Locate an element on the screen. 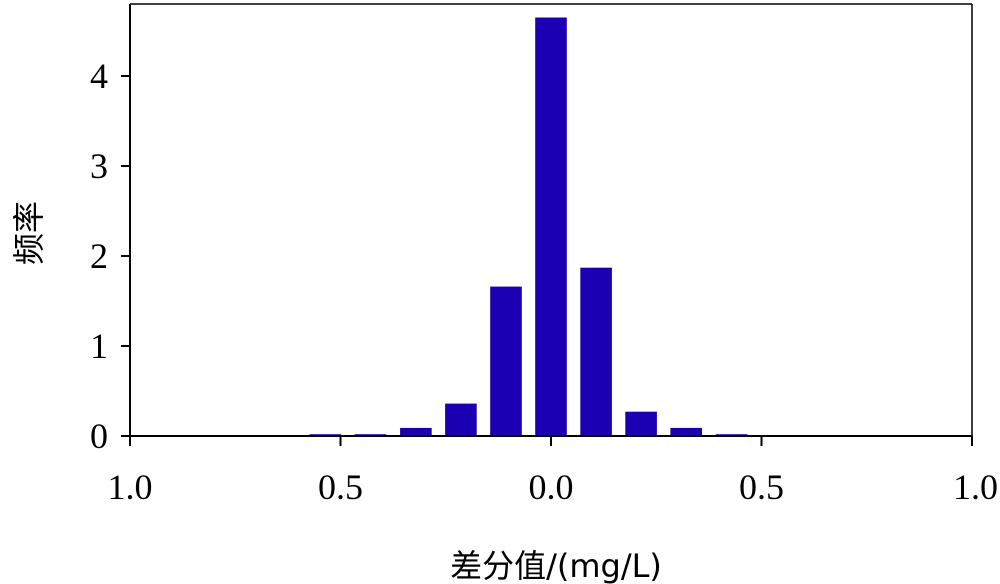 The height and width of the screenshot is (584, 1000). x-ticks: 1.0 0.5 0.0 0.5 1.0 is located at coordinates (553, 471).